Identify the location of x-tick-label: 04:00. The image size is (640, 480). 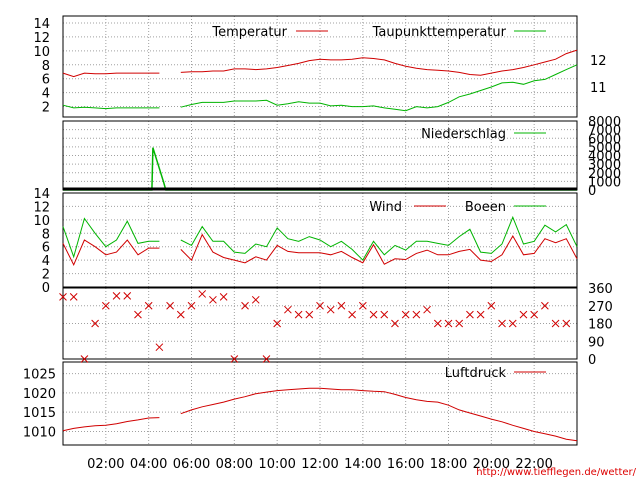
(148, 464).